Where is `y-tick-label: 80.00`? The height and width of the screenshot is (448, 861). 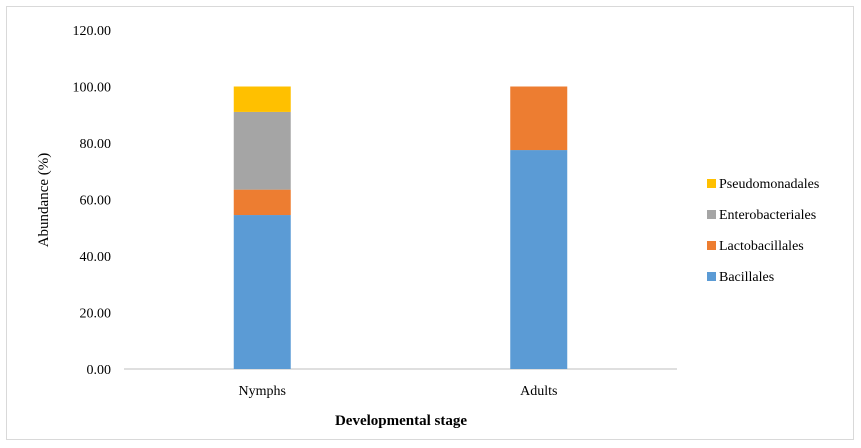 y-tick-label: 80.00 is located at coordinates (96, 144).